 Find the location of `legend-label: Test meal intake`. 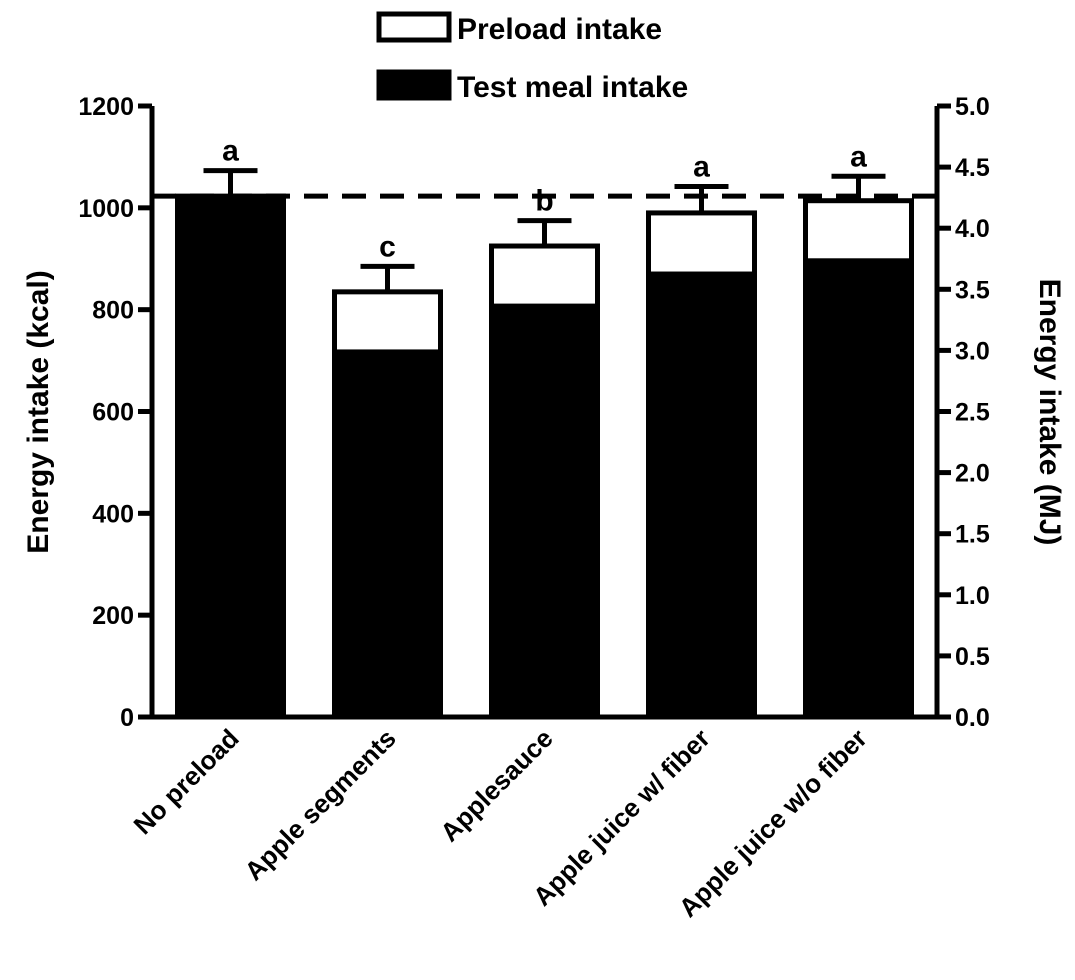

legend-label: Test meal intake is located at coordinates (572, 87).